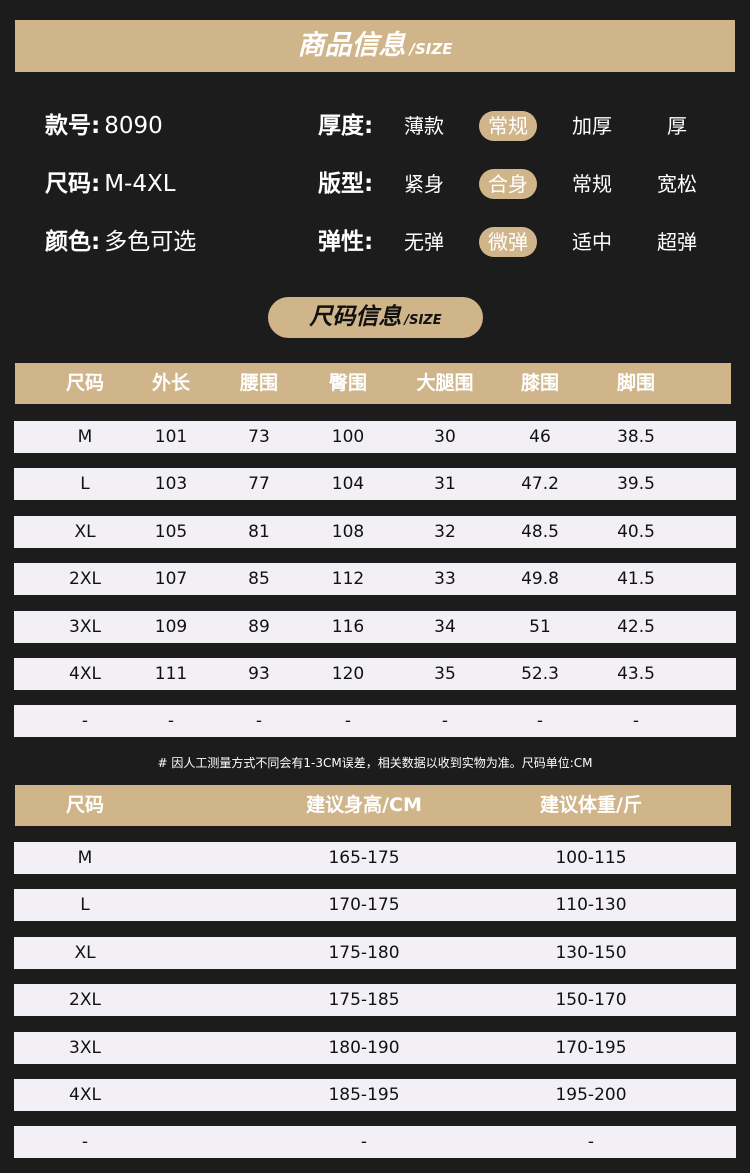 This screenshot has width=750, height=1173. Describe the element at coordinates (346, 126) in the screenshot. I see `attribute-label-text: 厚度:` at that location.